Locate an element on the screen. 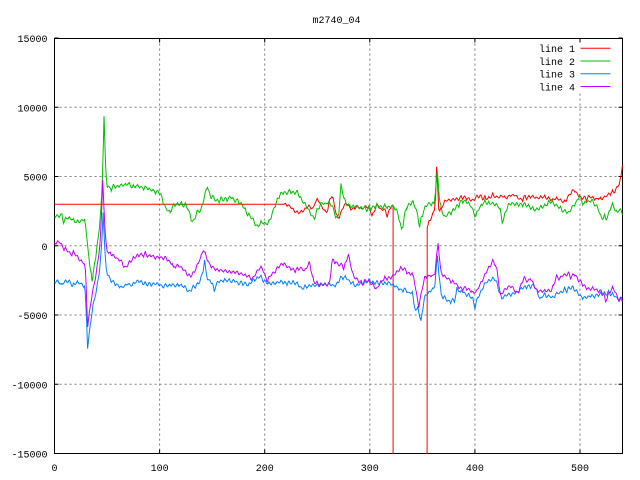 This screenshot has width=640, height=480. svg-text: -15000 is located at coordinates (29, 456).